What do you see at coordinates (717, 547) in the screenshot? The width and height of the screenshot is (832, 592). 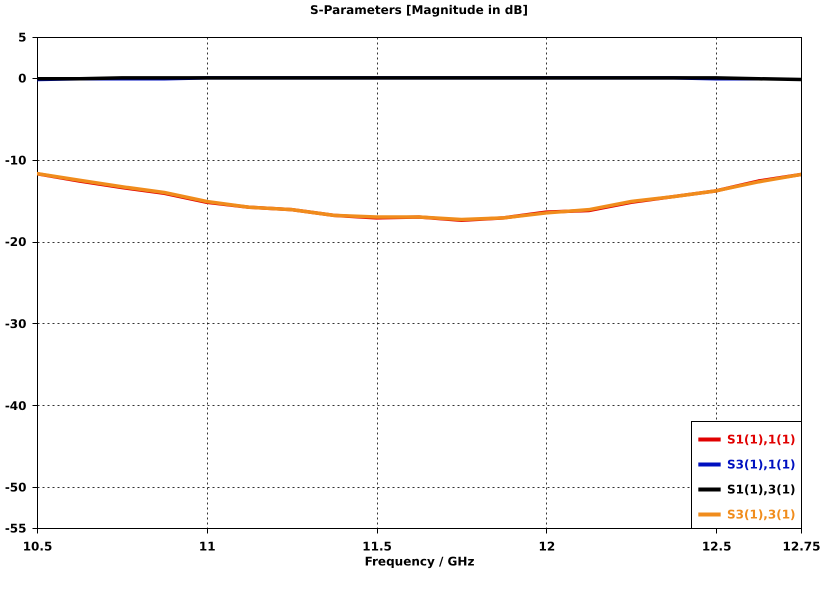 I see `x-tick-label: 12.5` at bounding box center [717, 547].